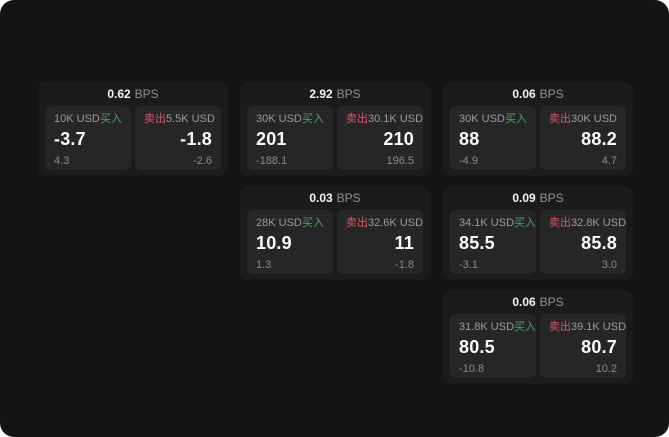  I want to click on sell-sub-value: 196.5, so click(400, 161).